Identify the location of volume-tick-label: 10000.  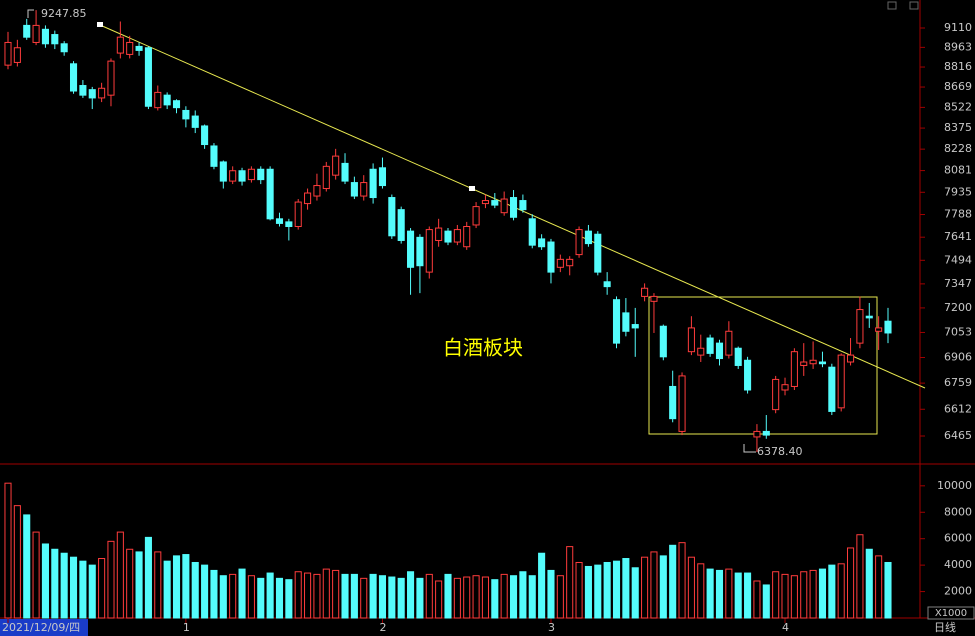
(954, 485).